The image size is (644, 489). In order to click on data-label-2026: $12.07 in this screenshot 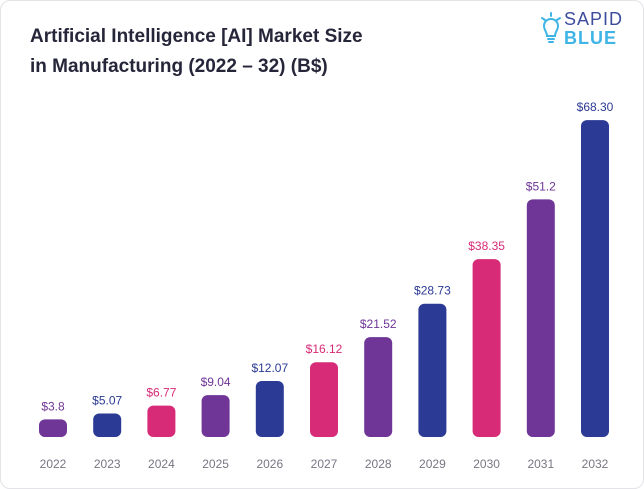, I will do `click(269, 368)`.